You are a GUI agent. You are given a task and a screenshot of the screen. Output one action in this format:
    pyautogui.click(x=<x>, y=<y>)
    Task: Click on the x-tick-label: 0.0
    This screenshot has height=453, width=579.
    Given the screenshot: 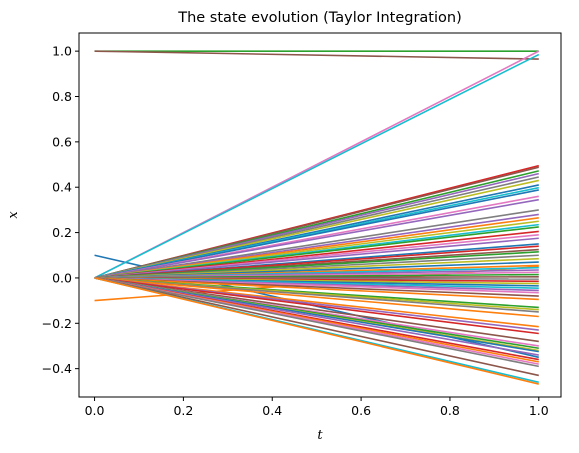 What is the action you would take?
    pyautogui.click(x=95, y=410)
    